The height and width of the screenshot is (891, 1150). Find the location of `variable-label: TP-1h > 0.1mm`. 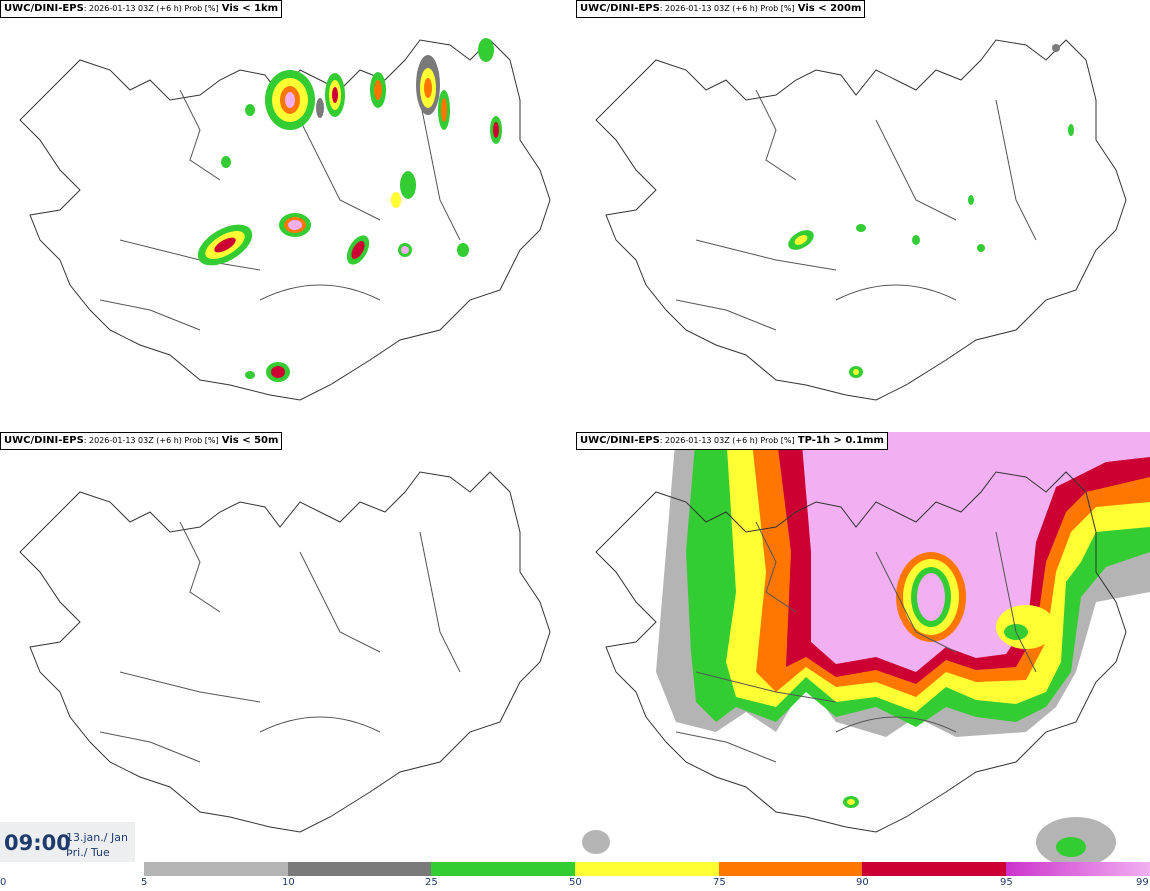

variable-label: TP-1h > 0.1mm is located at coordinates (840, 440).